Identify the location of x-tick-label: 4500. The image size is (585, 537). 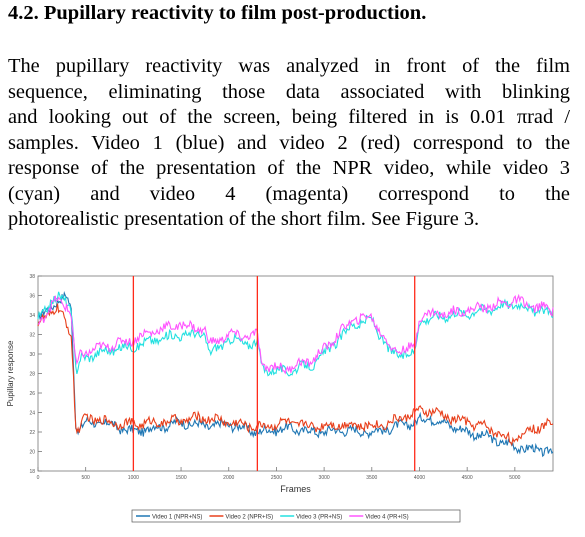
(467, 478).